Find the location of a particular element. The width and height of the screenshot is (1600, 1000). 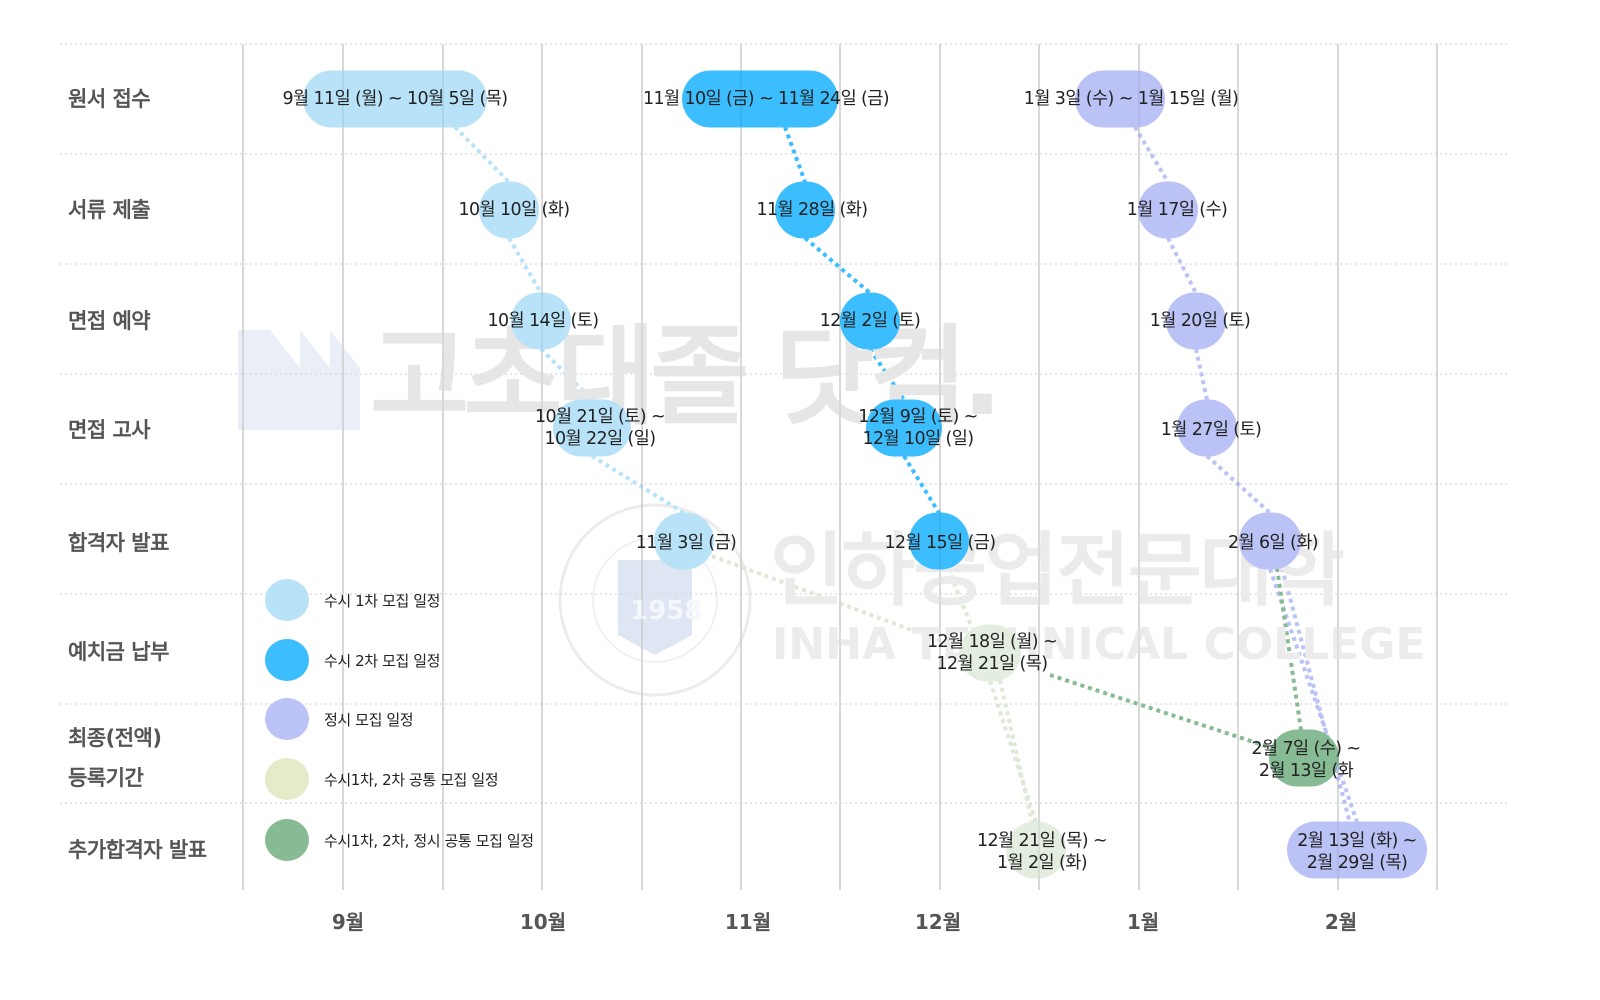

x-axis-month-label: 2월 is located at coordinates (1341, 922).